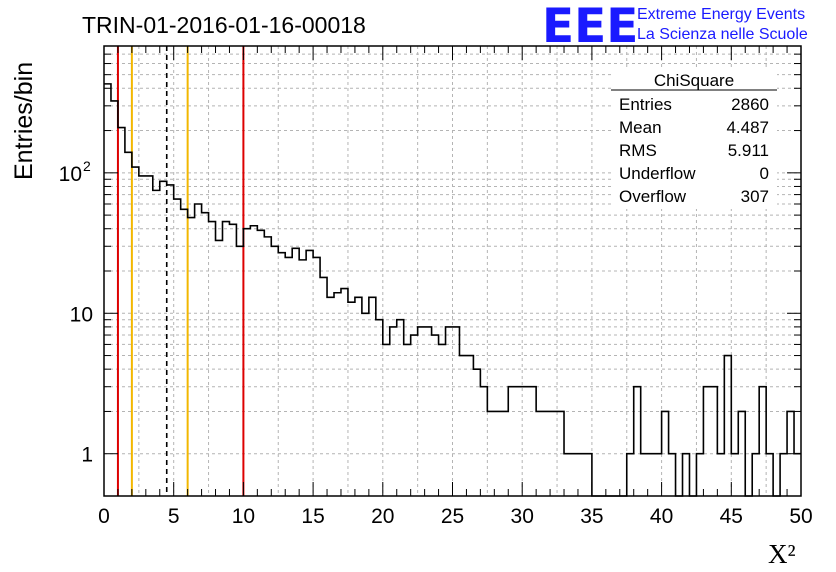 This screenshot has width=836, height=572. Describe the element at coordinates (382, 516) in the screenshot. I see `x-tick-label: 20` at that location.